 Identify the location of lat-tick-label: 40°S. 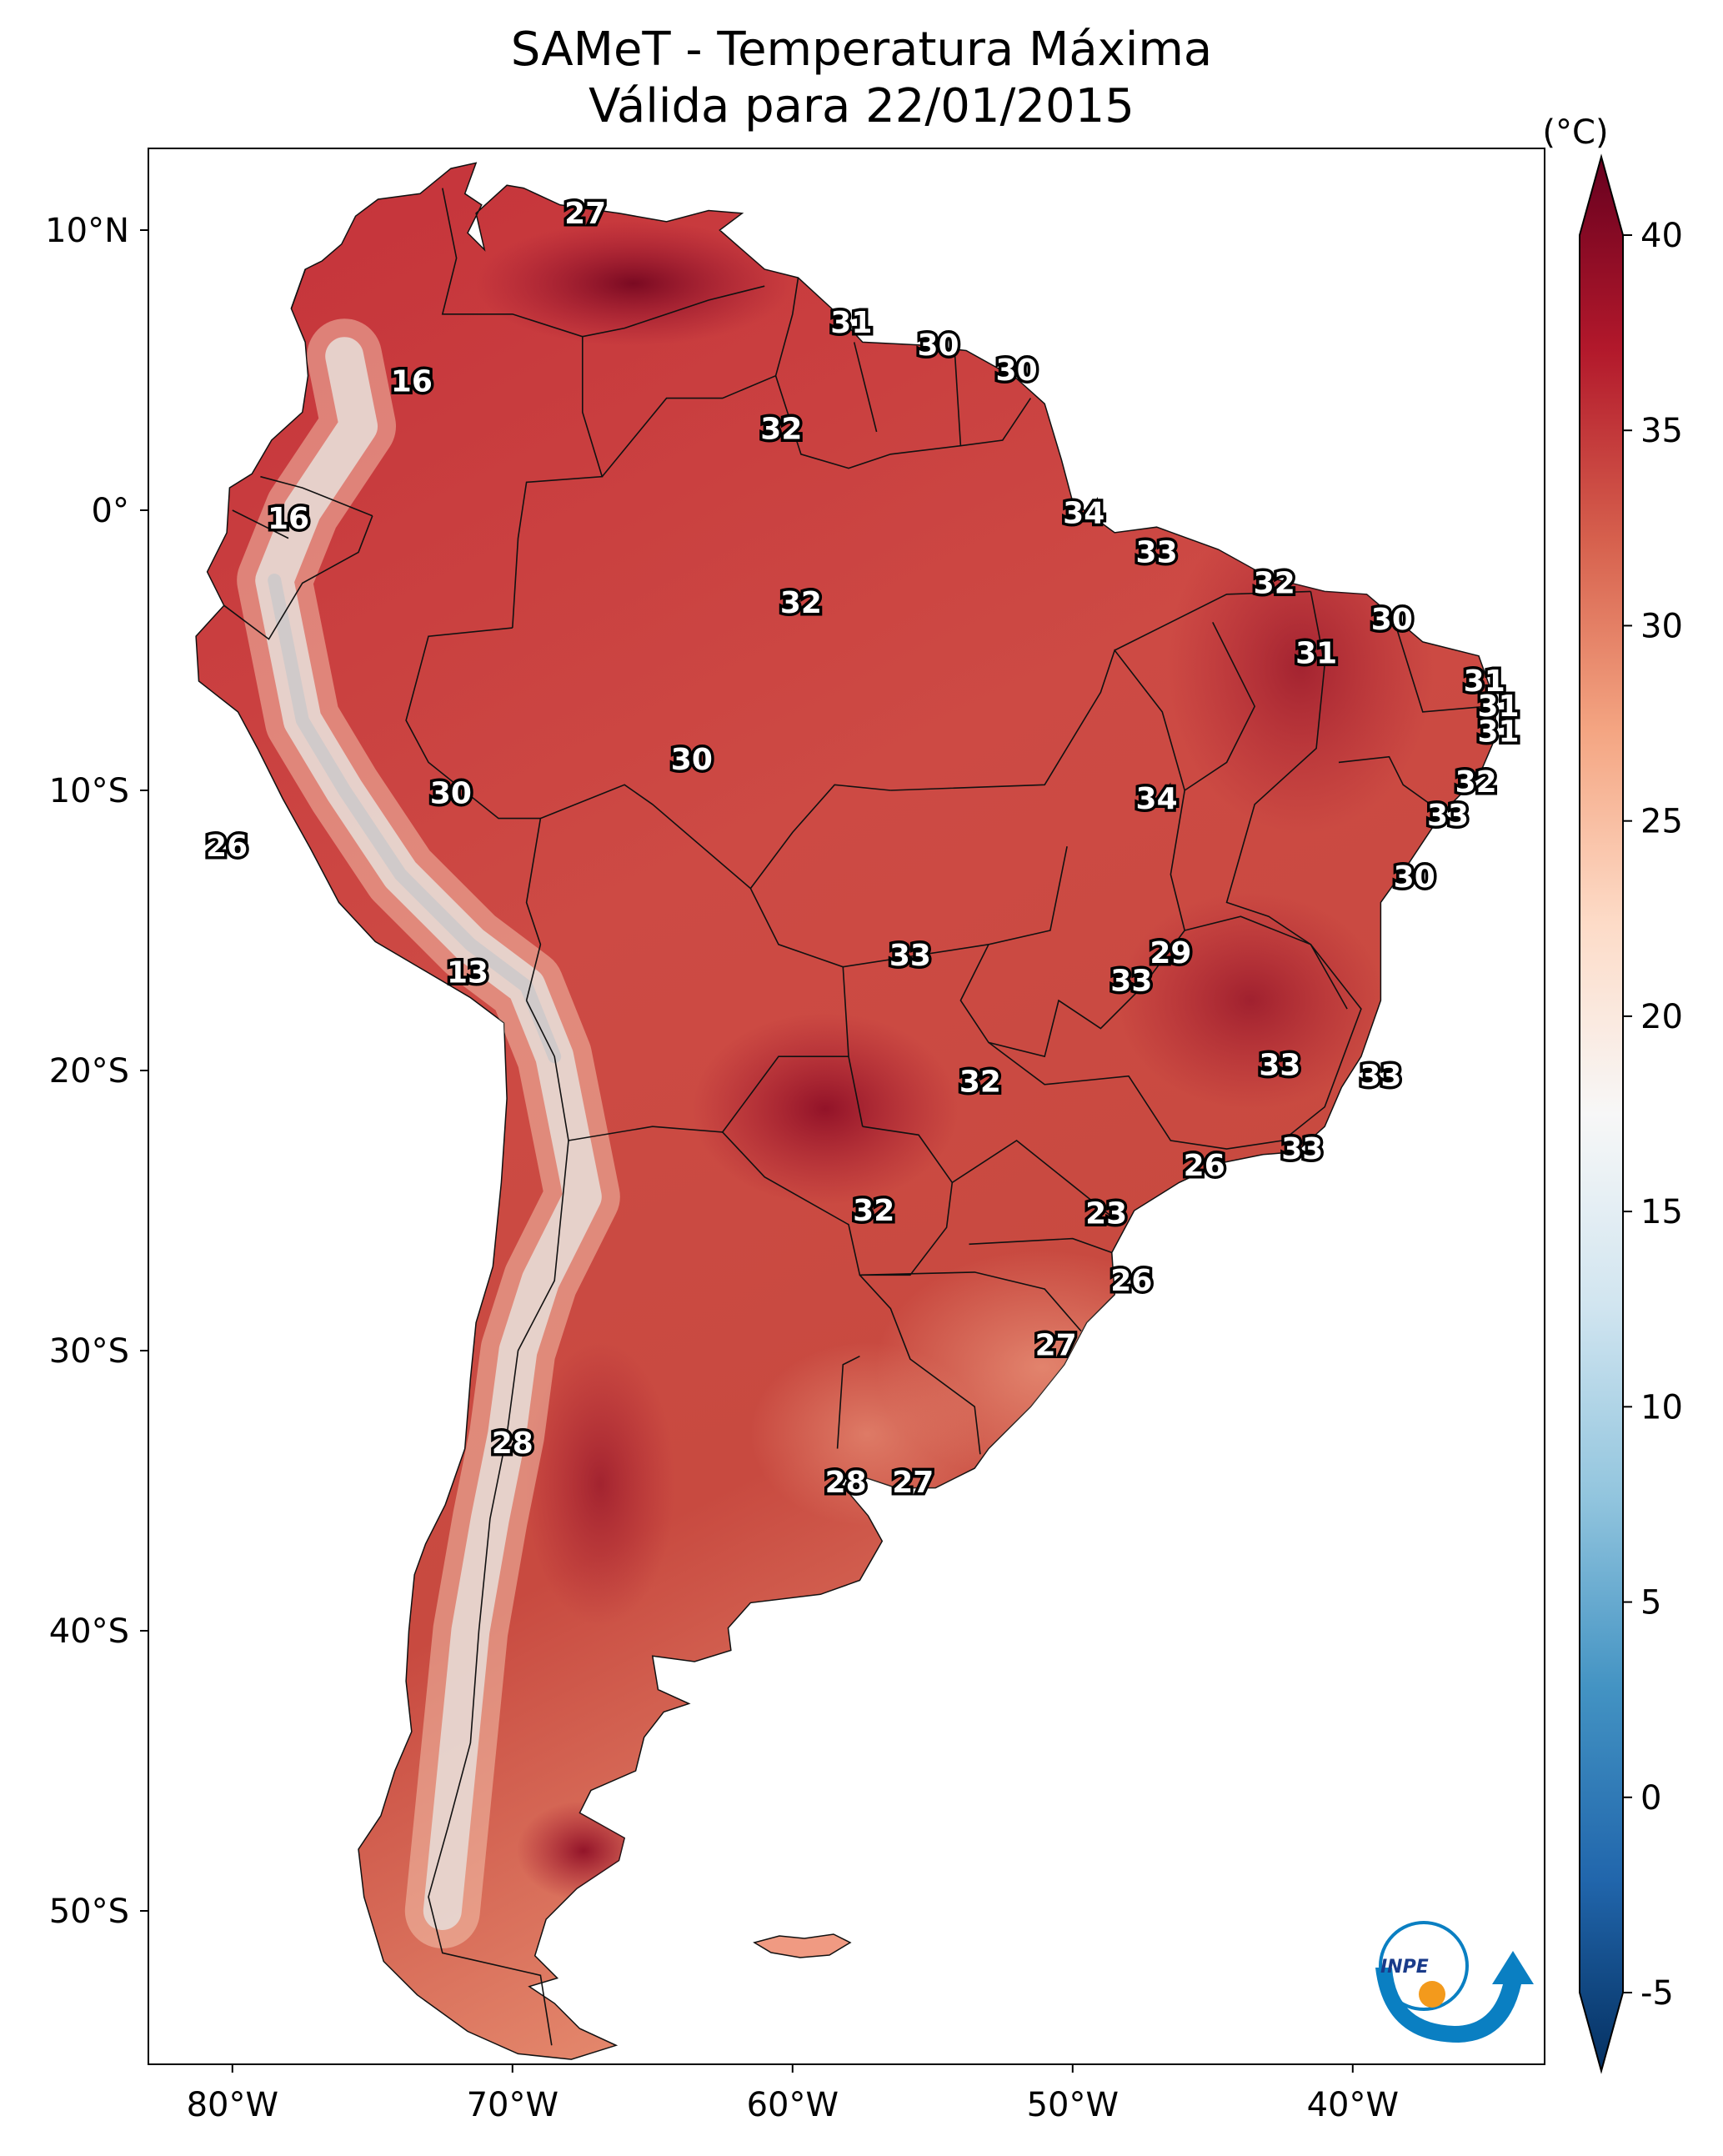
(89, 1632).